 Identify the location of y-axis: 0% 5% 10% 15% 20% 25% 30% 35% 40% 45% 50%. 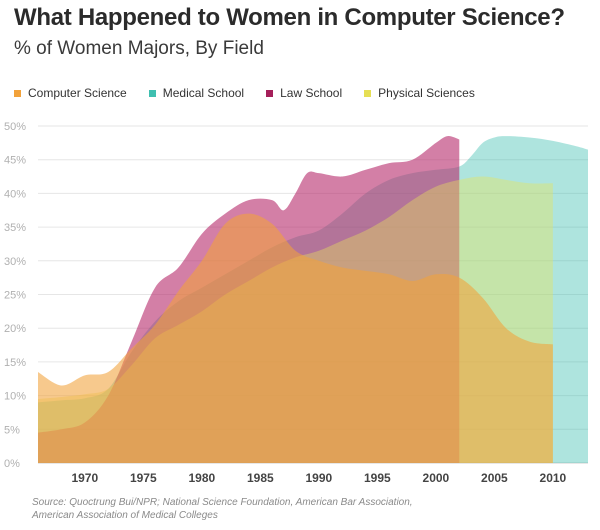
(15, 295).